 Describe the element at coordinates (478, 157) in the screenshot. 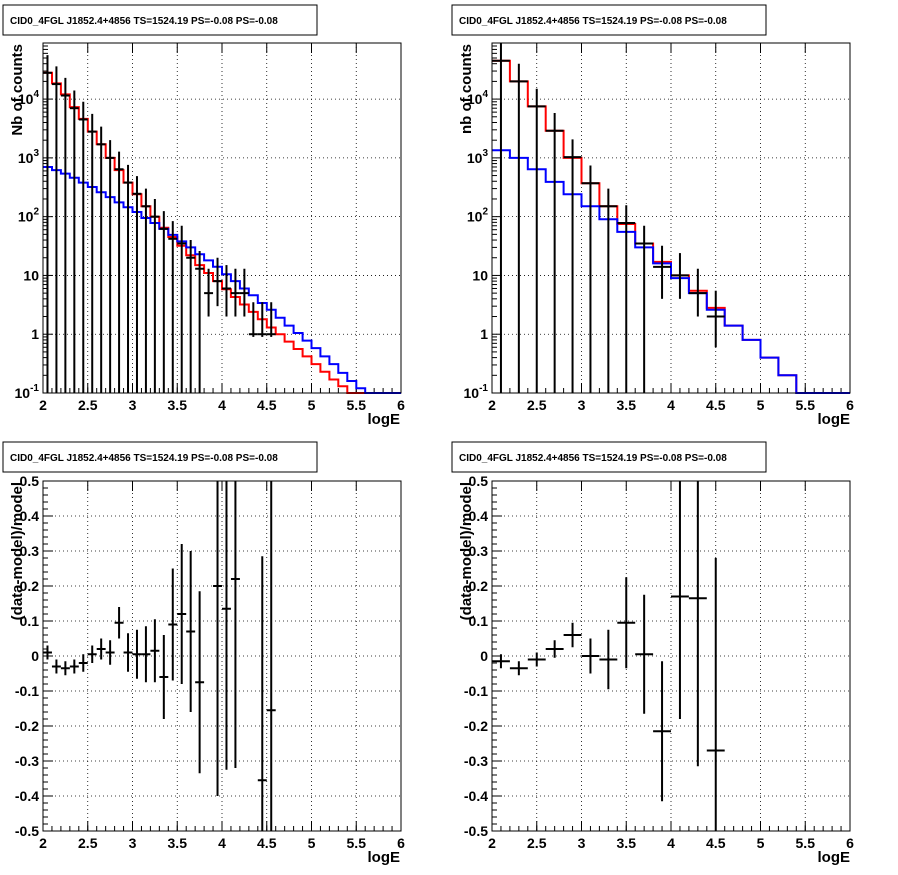

I see `y-tick-label: 10³` at that location.